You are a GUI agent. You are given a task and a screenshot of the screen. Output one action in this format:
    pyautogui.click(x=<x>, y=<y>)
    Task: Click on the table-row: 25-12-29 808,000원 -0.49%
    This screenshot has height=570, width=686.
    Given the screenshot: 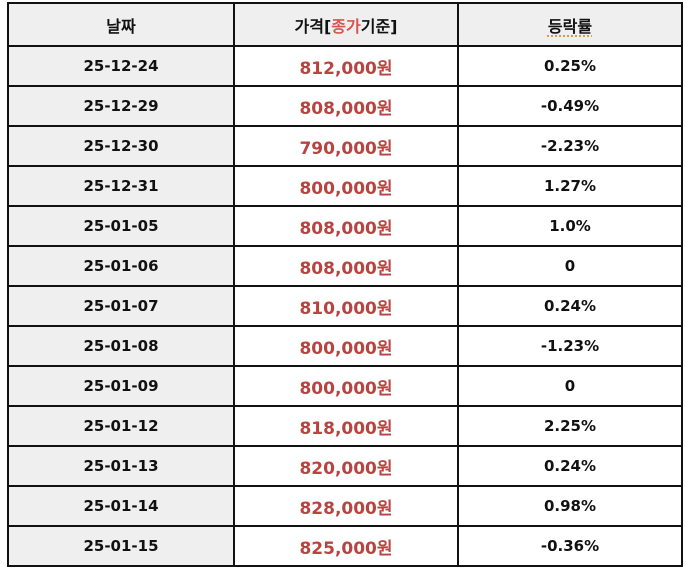 What is the action you would take?
    pyautogui.click(x=345, y=106)
    